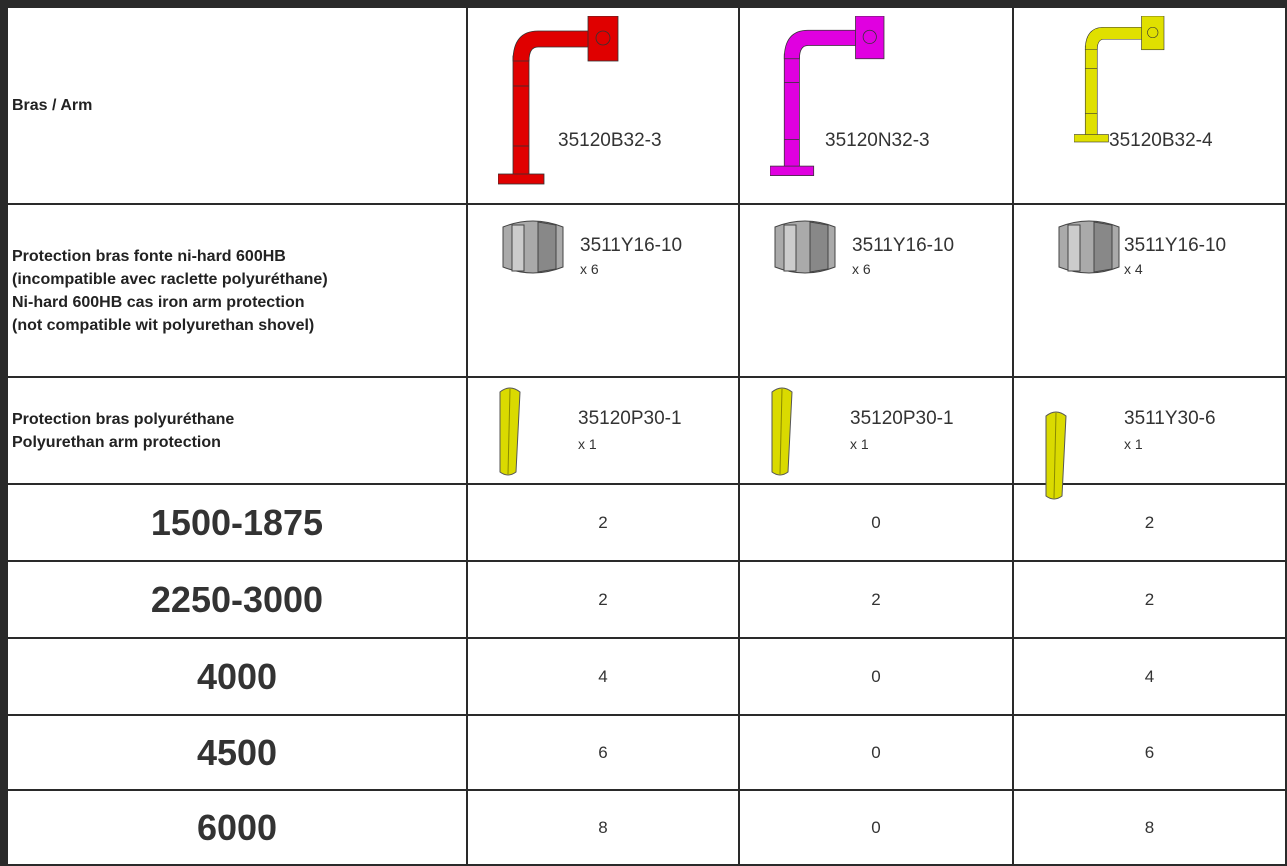 This screenshot has height=866, width=1287. I want to click on label-line: (not compatible wit polyurethan shovel), so click(163, 325).